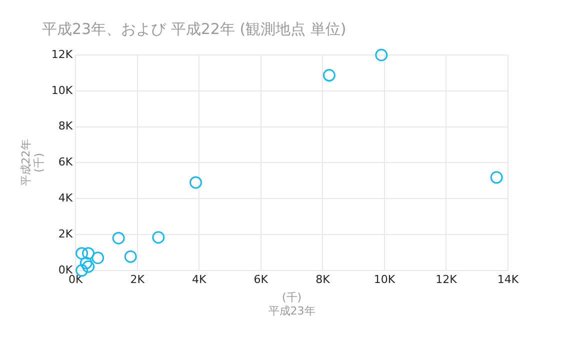  Describe the element at coordinates (447, 279) in the screenshot. I see `x-tick-label: 12K` at that location.